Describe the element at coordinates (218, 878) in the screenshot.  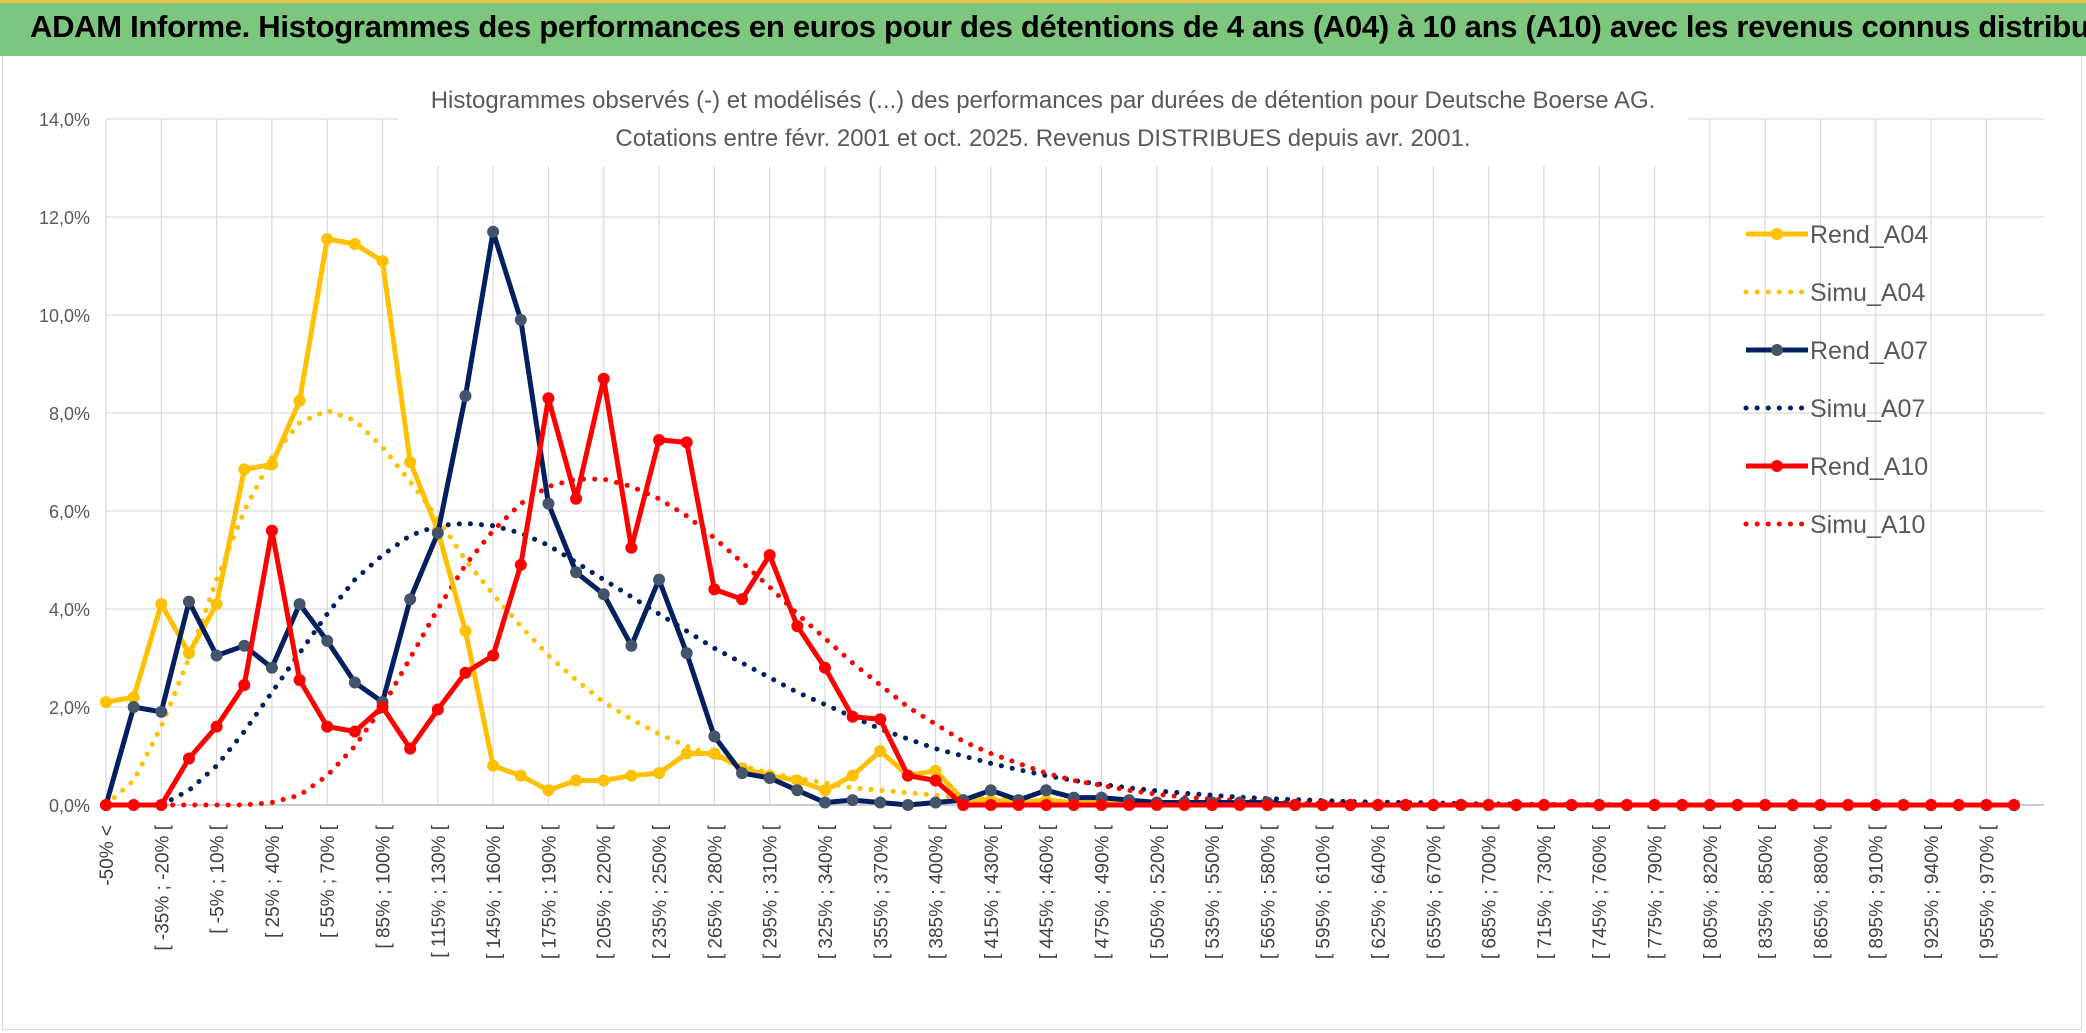
I see `x-tick-label: [ -5% ; 10% [` at that location.